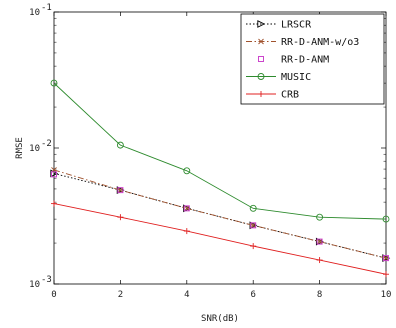 The height and width of the screenshot is (328, 396). I want to click on x-tick-label: 0, so click(53, 295).